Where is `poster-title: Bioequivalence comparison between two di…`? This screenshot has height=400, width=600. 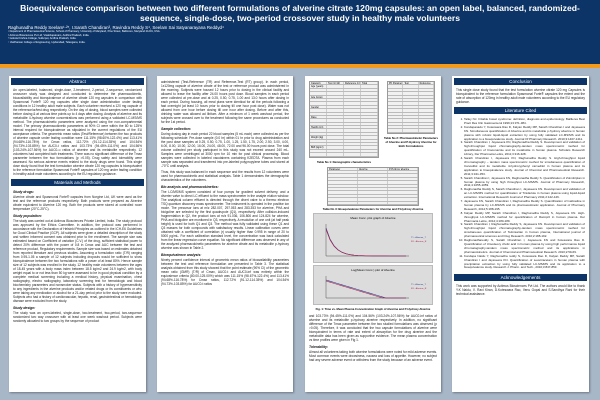
poster-title: Bioequivalence comparison between two di… is located at coordinates (300, 13).